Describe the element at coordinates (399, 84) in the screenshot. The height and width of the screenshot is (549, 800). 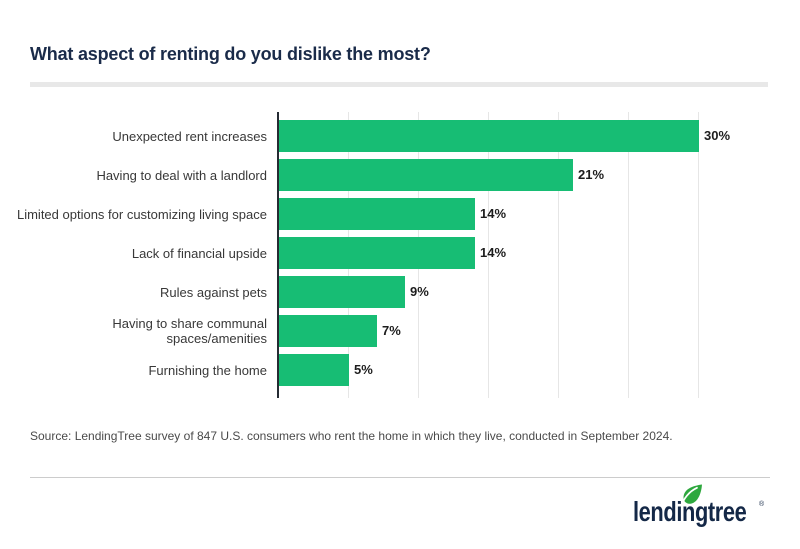
I see `title-divider` at that location.